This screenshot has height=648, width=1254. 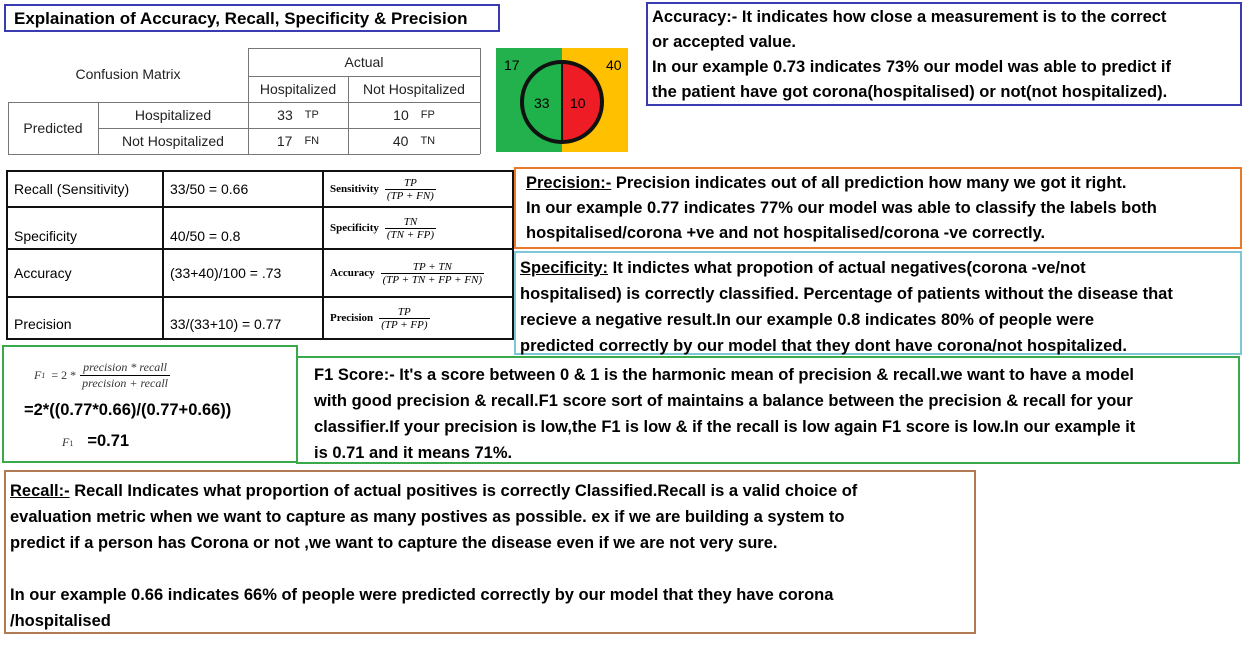 I want to click on fp-label: FP, so click(x=427, y=115).